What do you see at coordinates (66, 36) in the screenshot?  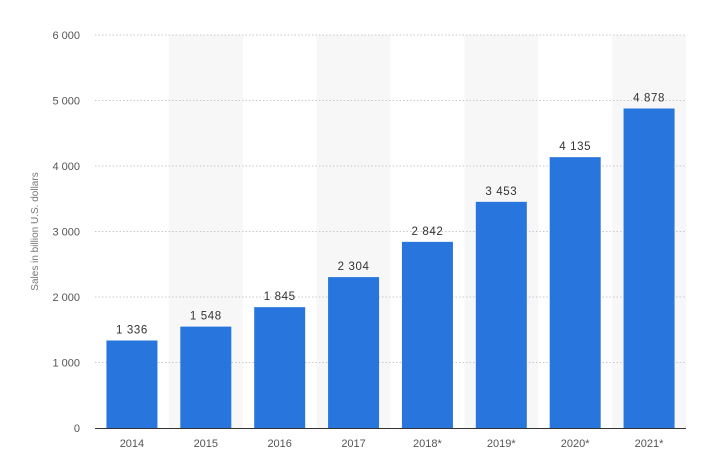 I see `y-tick-label: 6 000` at bounding box center [66, 36].